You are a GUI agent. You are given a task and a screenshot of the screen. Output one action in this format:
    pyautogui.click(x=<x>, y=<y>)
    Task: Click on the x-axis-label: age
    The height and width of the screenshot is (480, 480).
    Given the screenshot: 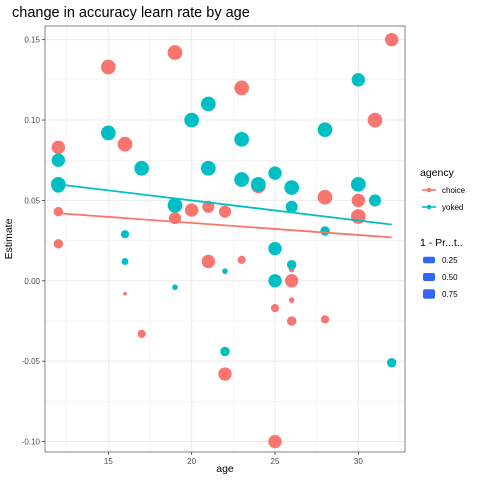 What is the action you would take?
    pyautogui.click(x=225, y=469)
    